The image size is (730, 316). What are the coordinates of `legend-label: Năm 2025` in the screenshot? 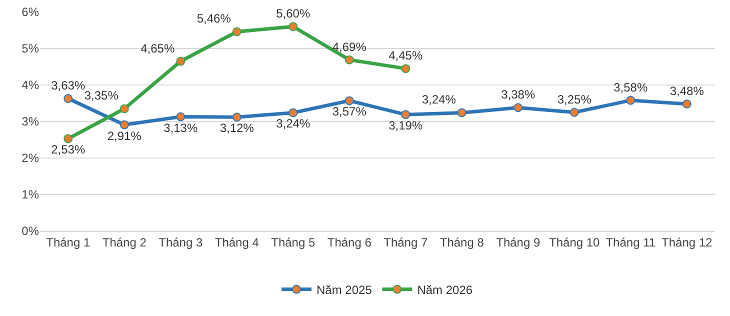 It's located at (344, 289).